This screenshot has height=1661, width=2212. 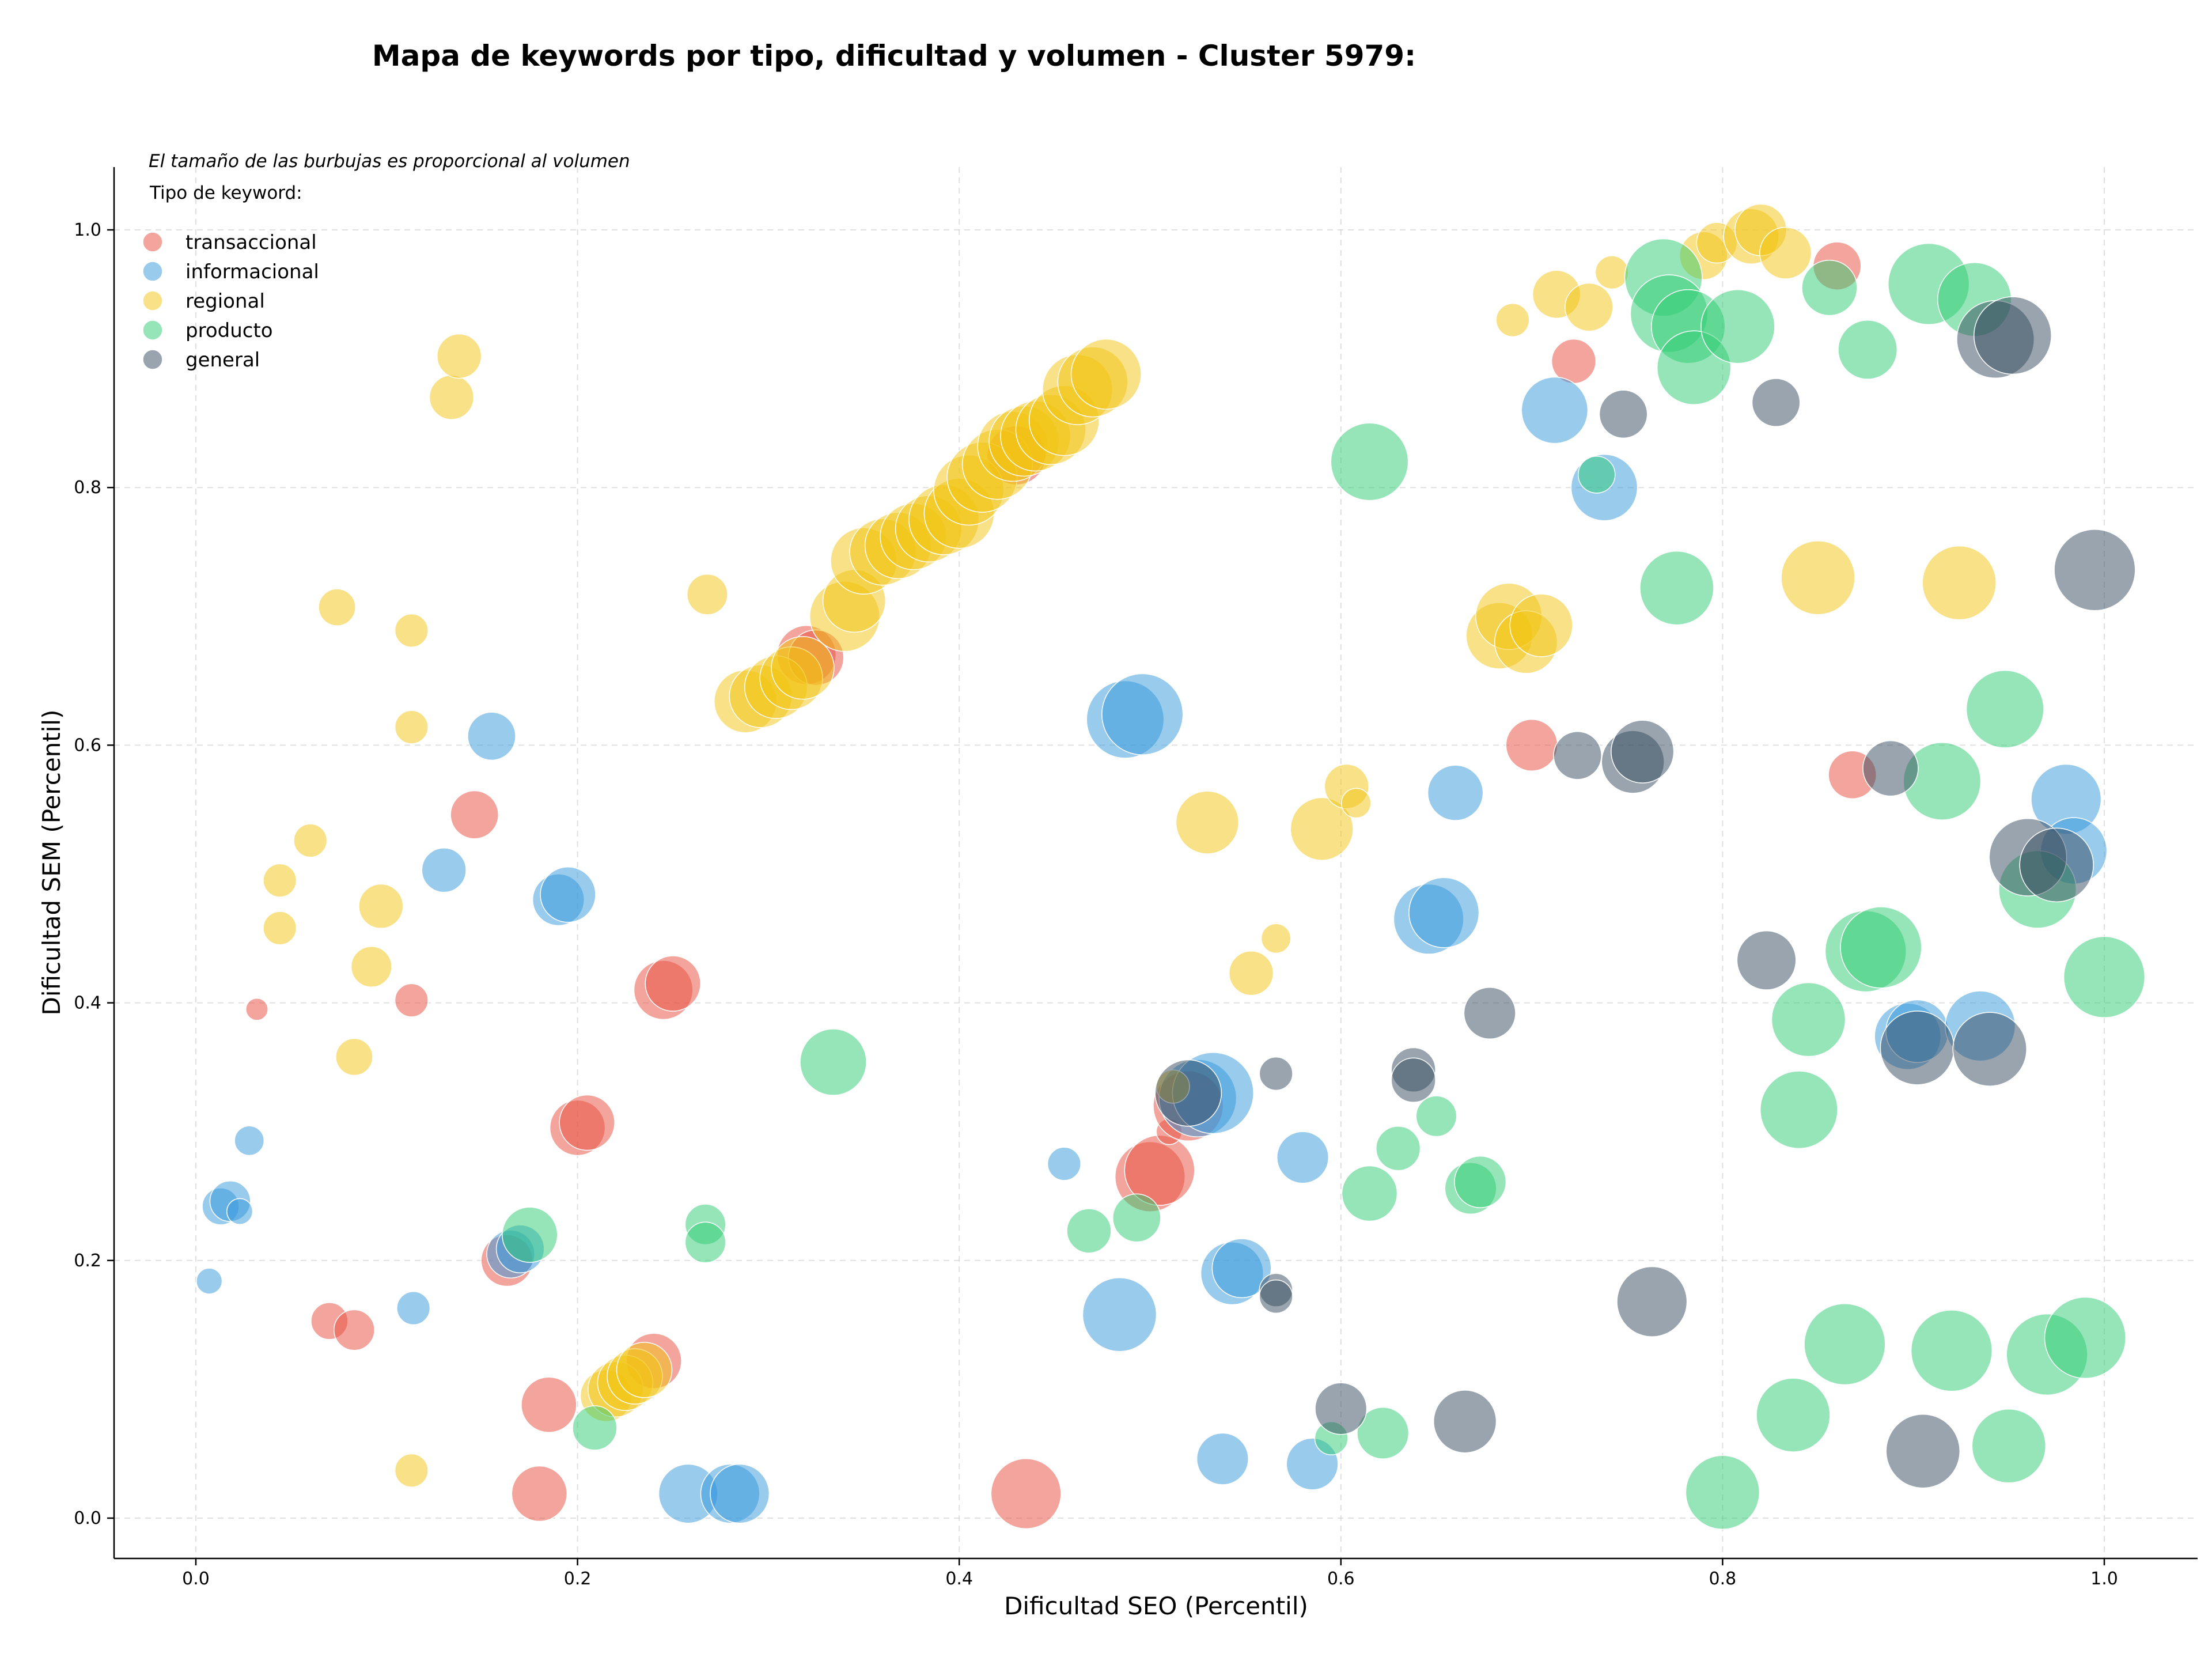 I want to click on legend-label-regional: regional, so click(x=225, y=301).